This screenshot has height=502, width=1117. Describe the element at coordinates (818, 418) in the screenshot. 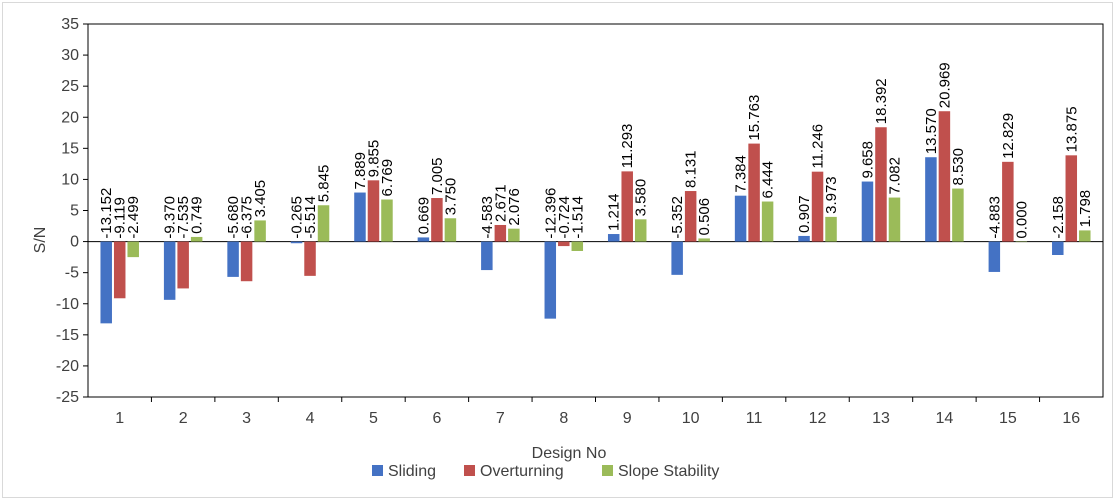

I see `x-tick-label: 12` at that location.